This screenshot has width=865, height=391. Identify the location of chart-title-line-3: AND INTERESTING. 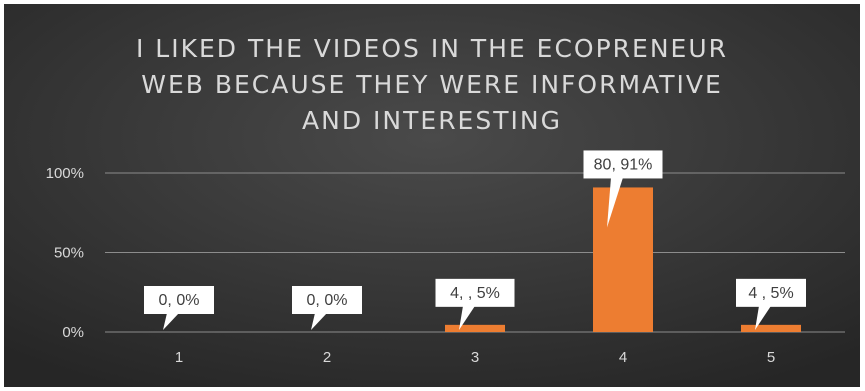
(432, 120).